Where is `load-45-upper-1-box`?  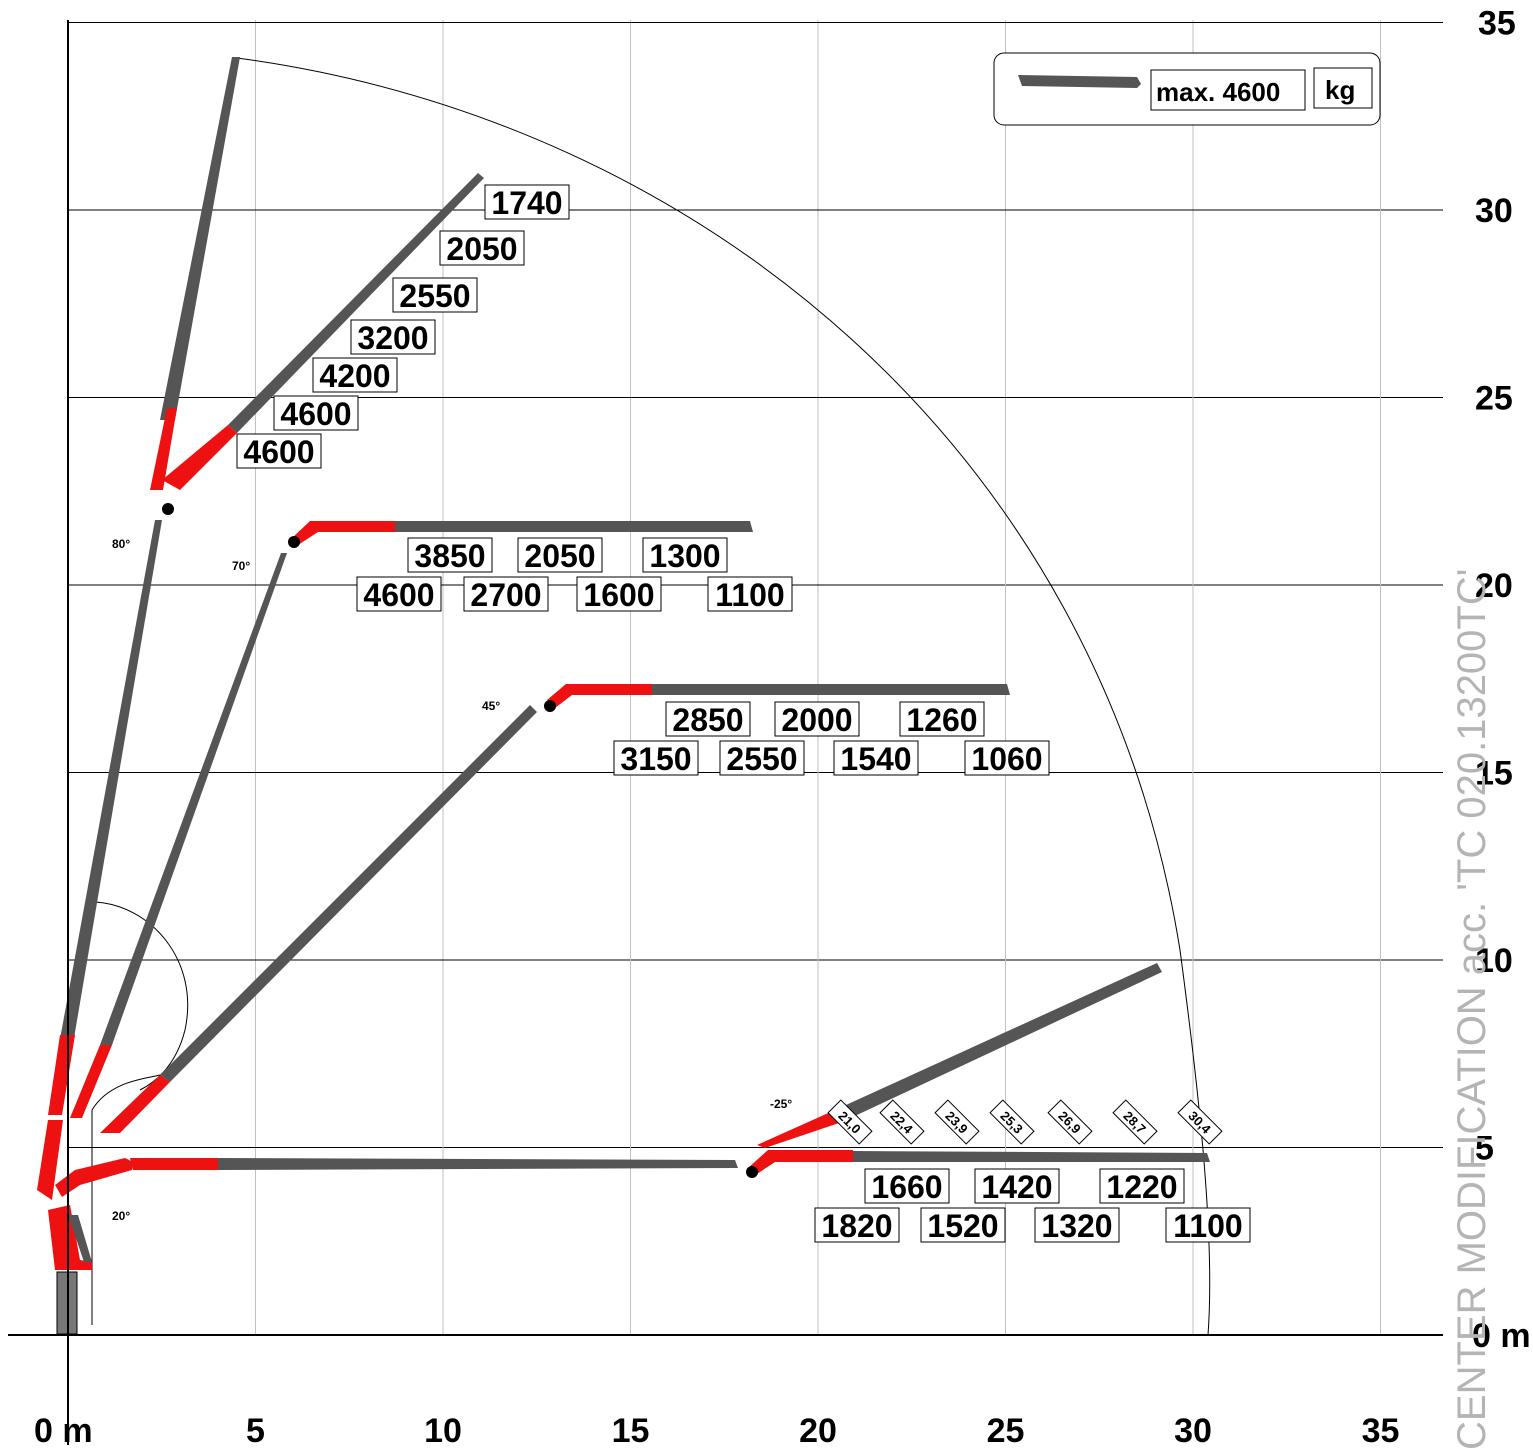 load-45-upper-1-box is located at coordinates (817, 719).